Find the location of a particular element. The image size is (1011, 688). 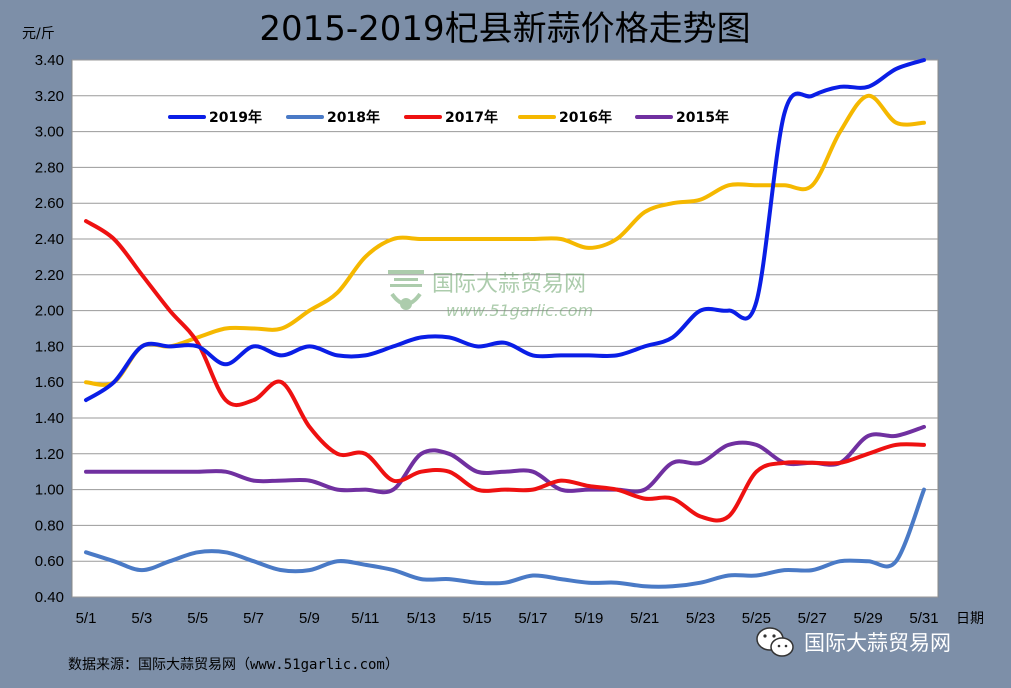

wechat-badge: 国际大蒜贸易网 is located at coordinates (853, 642).